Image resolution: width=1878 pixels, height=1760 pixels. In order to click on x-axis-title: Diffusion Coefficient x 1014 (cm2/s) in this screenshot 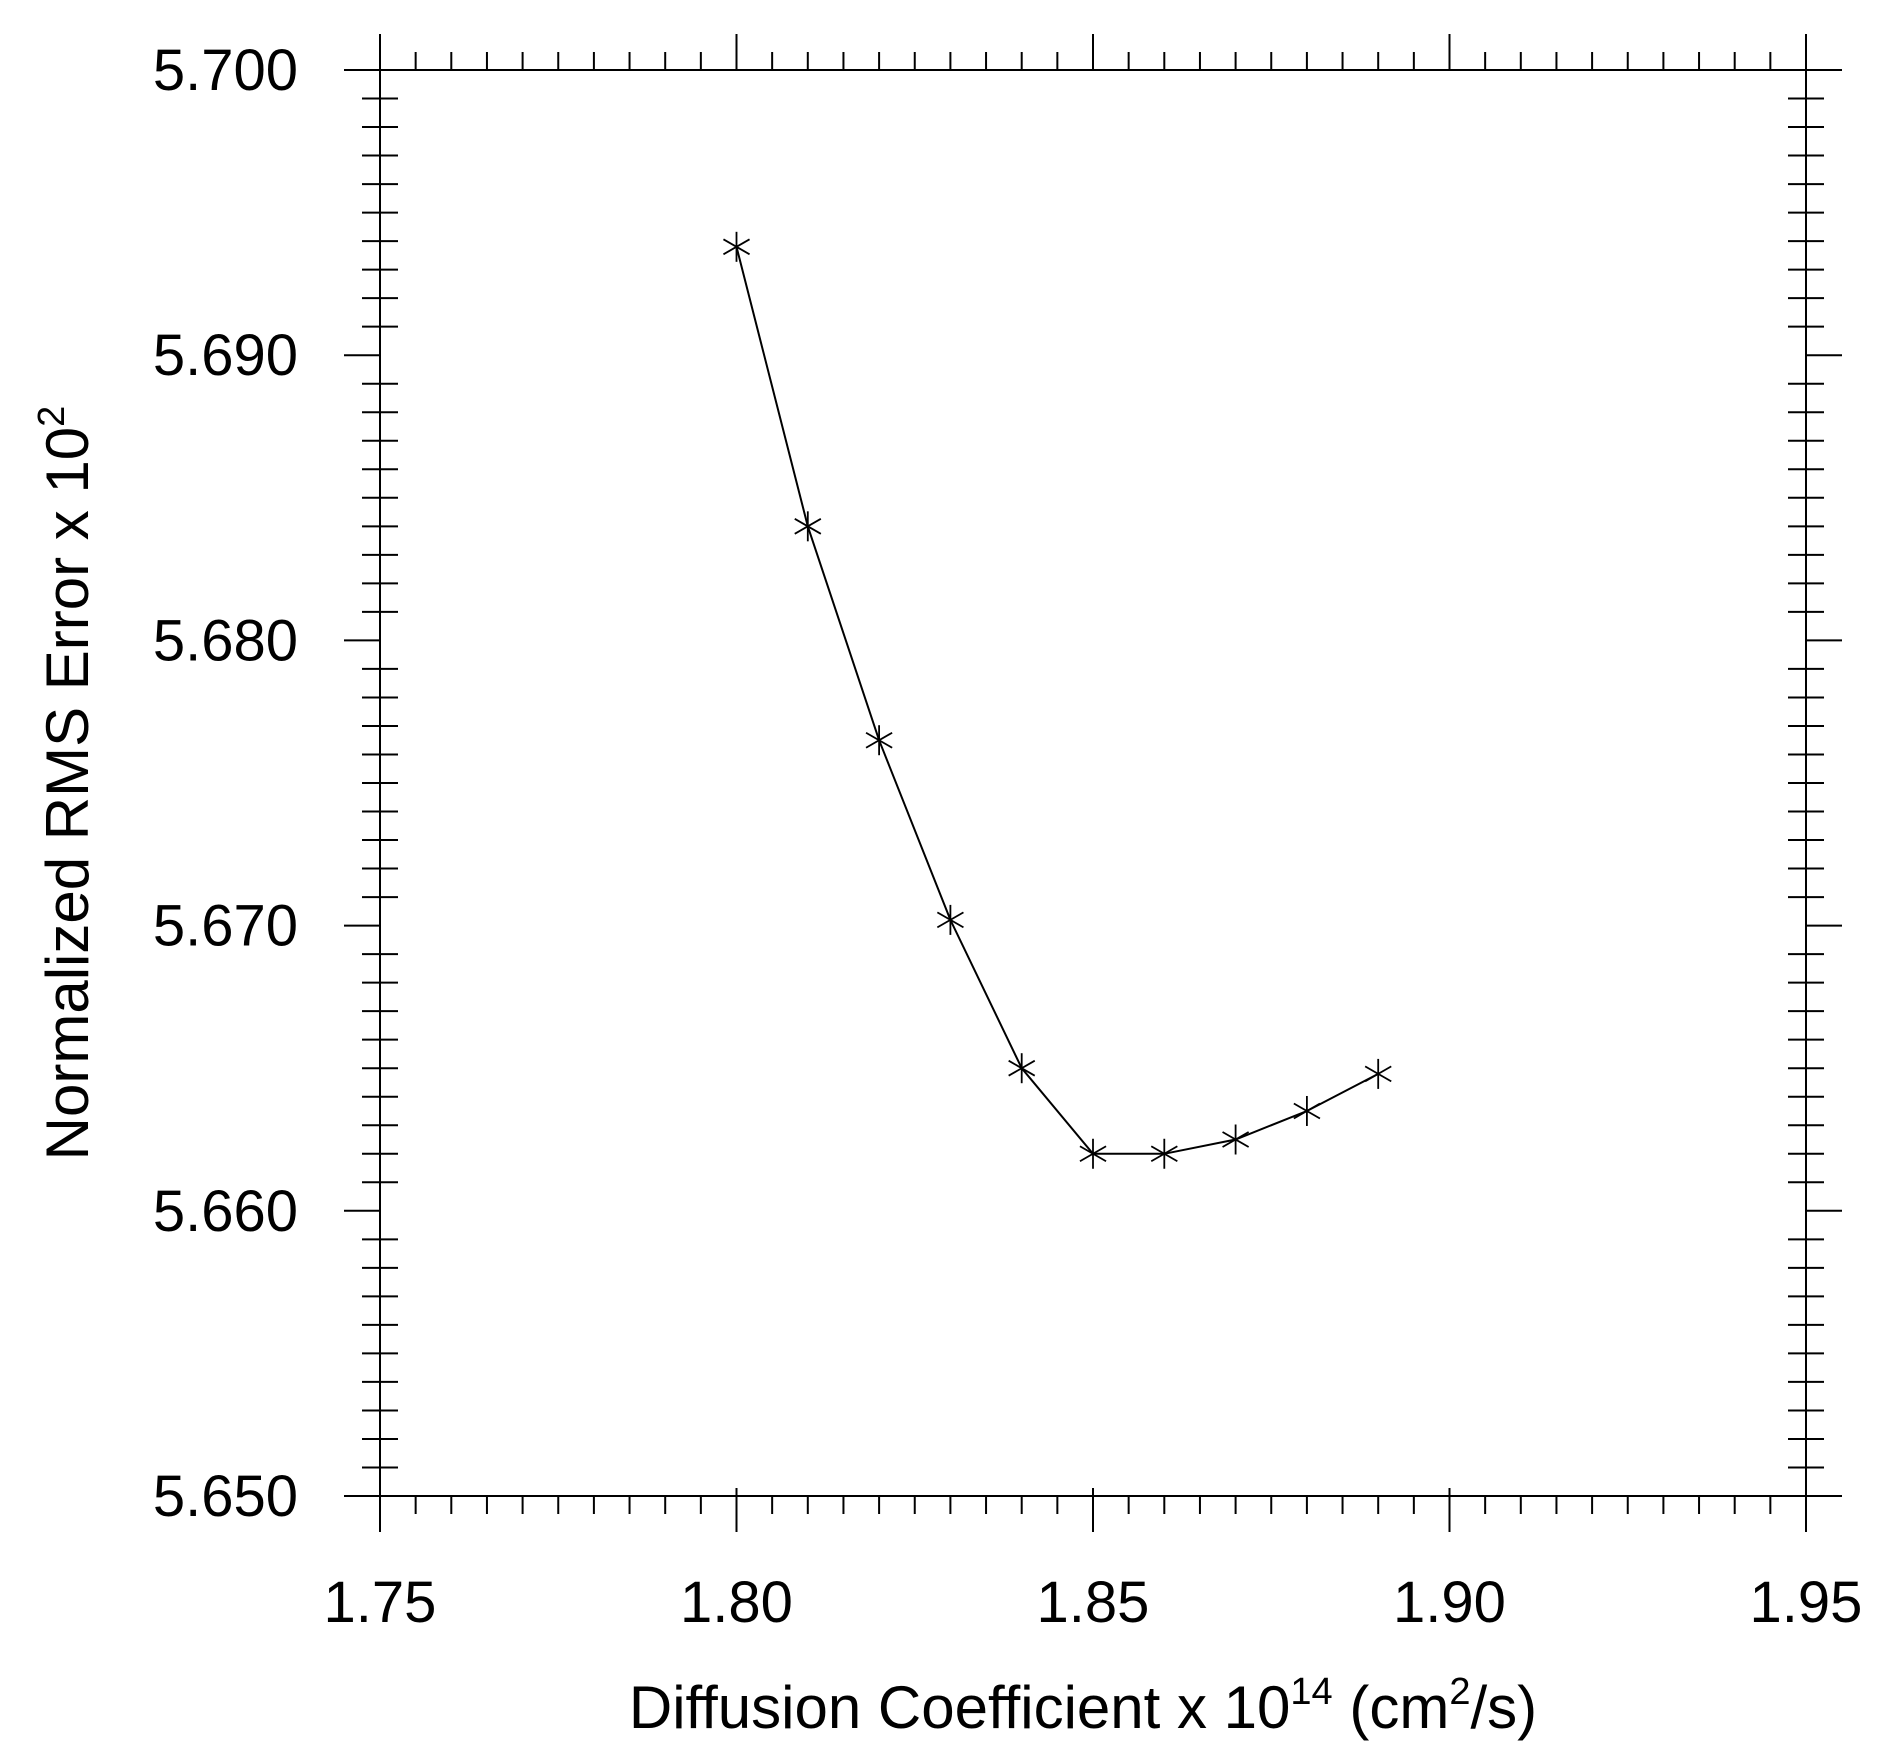, I will do `click(1083, 1706)`.